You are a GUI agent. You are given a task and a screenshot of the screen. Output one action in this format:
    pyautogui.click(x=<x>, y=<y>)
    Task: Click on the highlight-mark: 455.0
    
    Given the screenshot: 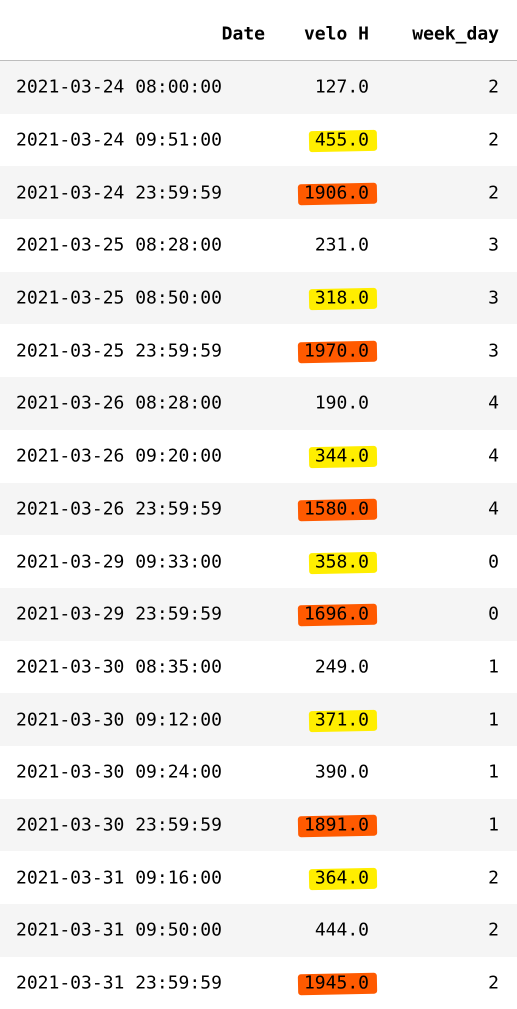 What is the action you would take?
    pyautogui.click(x=342, y=140)
    